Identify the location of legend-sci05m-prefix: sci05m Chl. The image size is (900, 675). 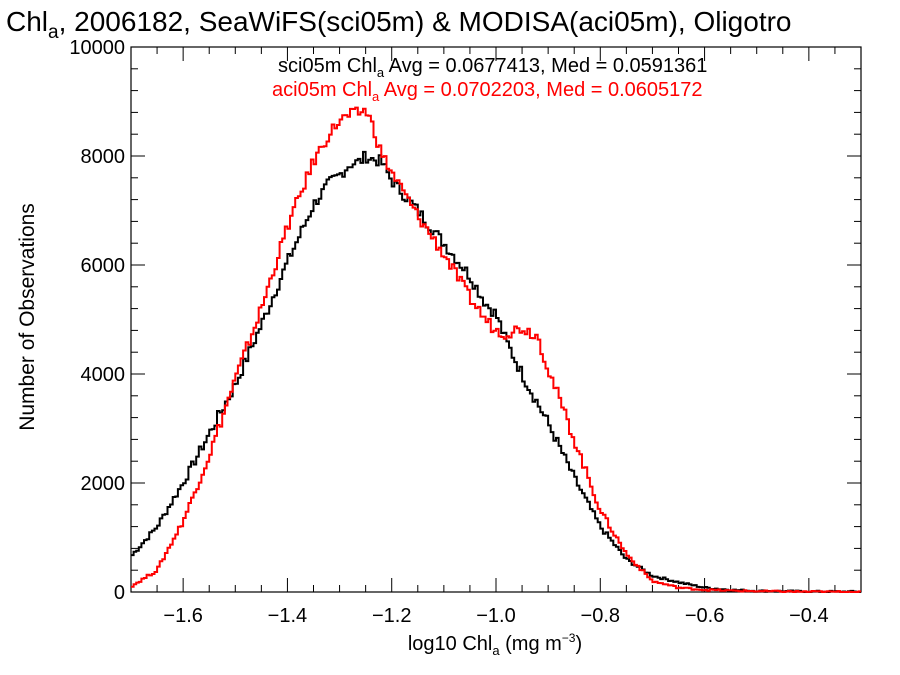
(327, 66).